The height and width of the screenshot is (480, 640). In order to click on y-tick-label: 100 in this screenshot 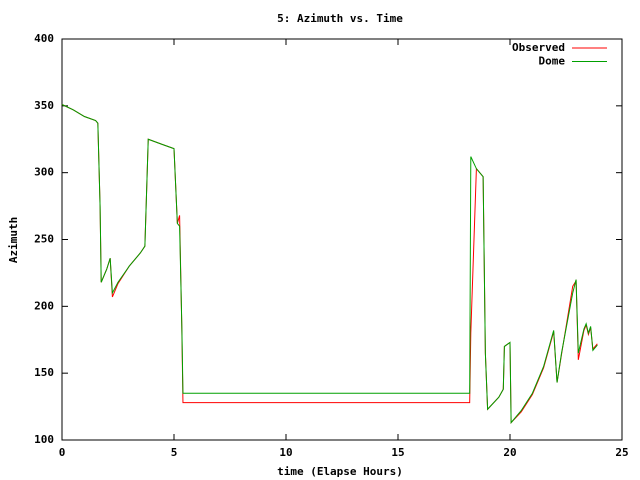, I will do `click(44, 439)`.